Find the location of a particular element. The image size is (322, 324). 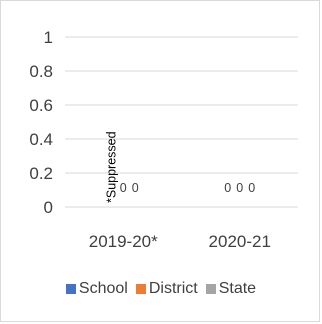

y-tick-label: 0.8 is located at coordinates (41, 71).